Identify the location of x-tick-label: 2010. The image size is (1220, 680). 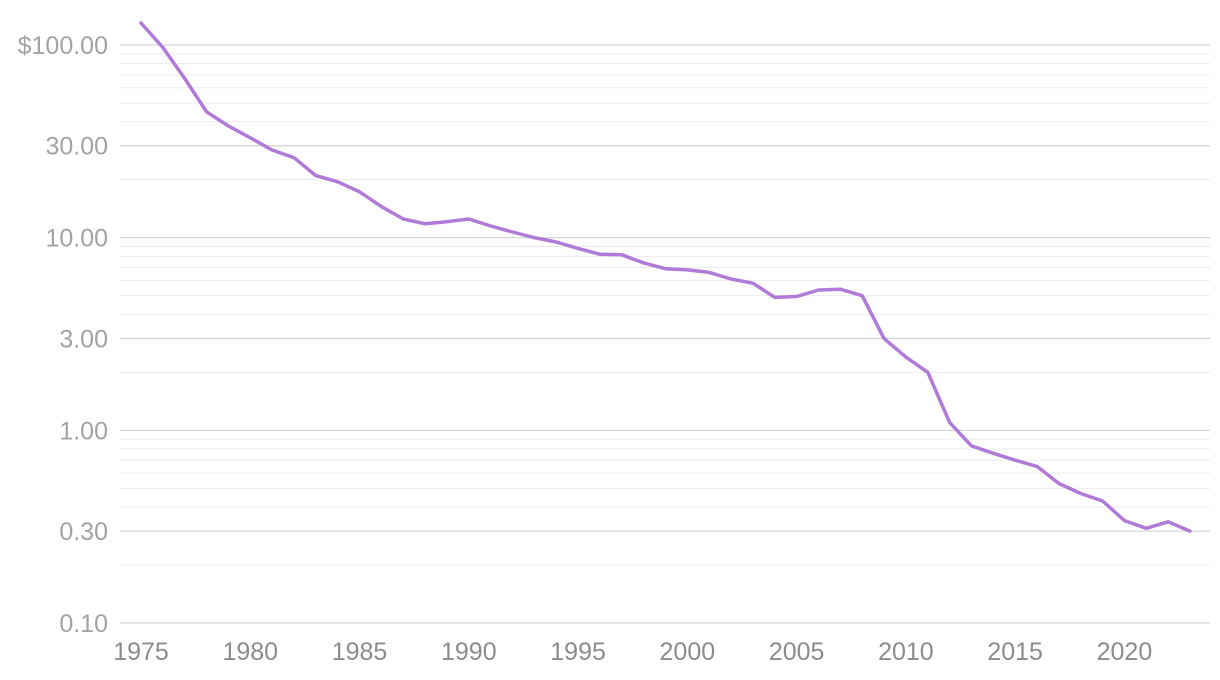
(906, 652).